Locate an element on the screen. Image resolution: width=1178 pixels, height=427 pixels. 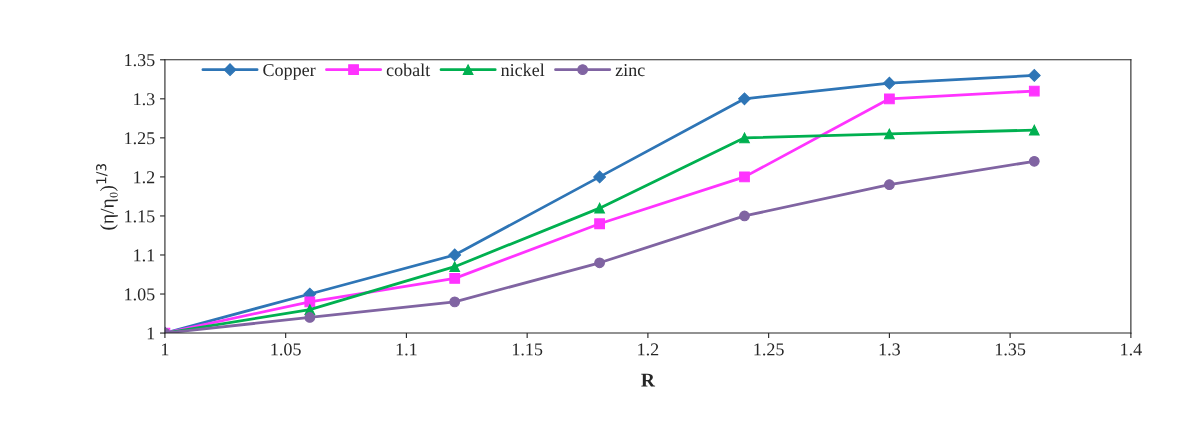
legend-label: zinc is located at coordinates (630, 70).